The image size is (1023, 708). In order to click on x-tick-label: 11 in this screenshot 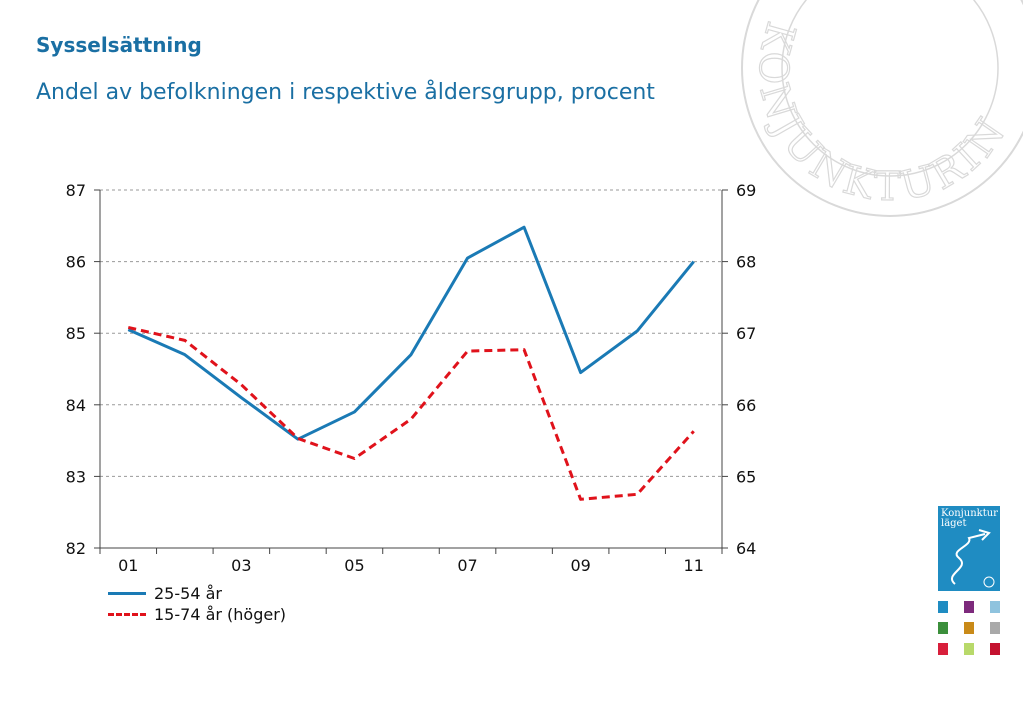, I will do `click(694, 565)`.